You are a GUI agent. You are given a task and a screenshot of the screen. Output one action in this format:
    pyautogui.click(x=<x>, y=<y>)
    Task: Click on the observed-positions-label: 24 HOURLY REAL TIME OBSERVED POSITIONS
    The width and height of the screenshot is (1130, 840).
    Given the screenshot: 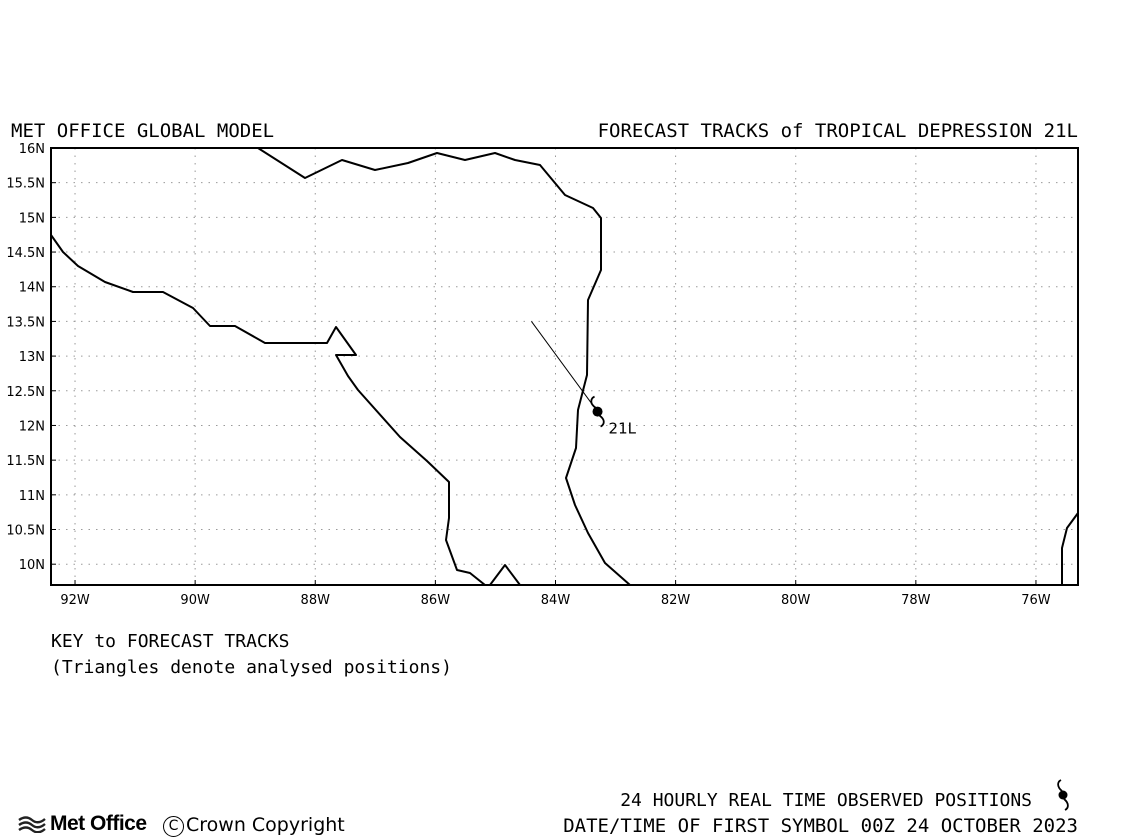 What is the action you would take?
    pyautogui.click(x=826, y=800)
    